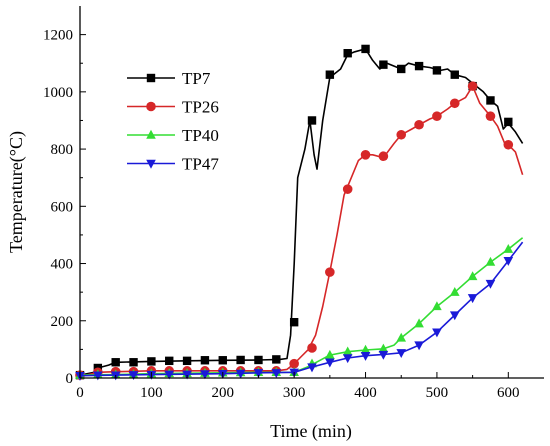  I want to click on x-tick-label: 0, so click(80, 393).